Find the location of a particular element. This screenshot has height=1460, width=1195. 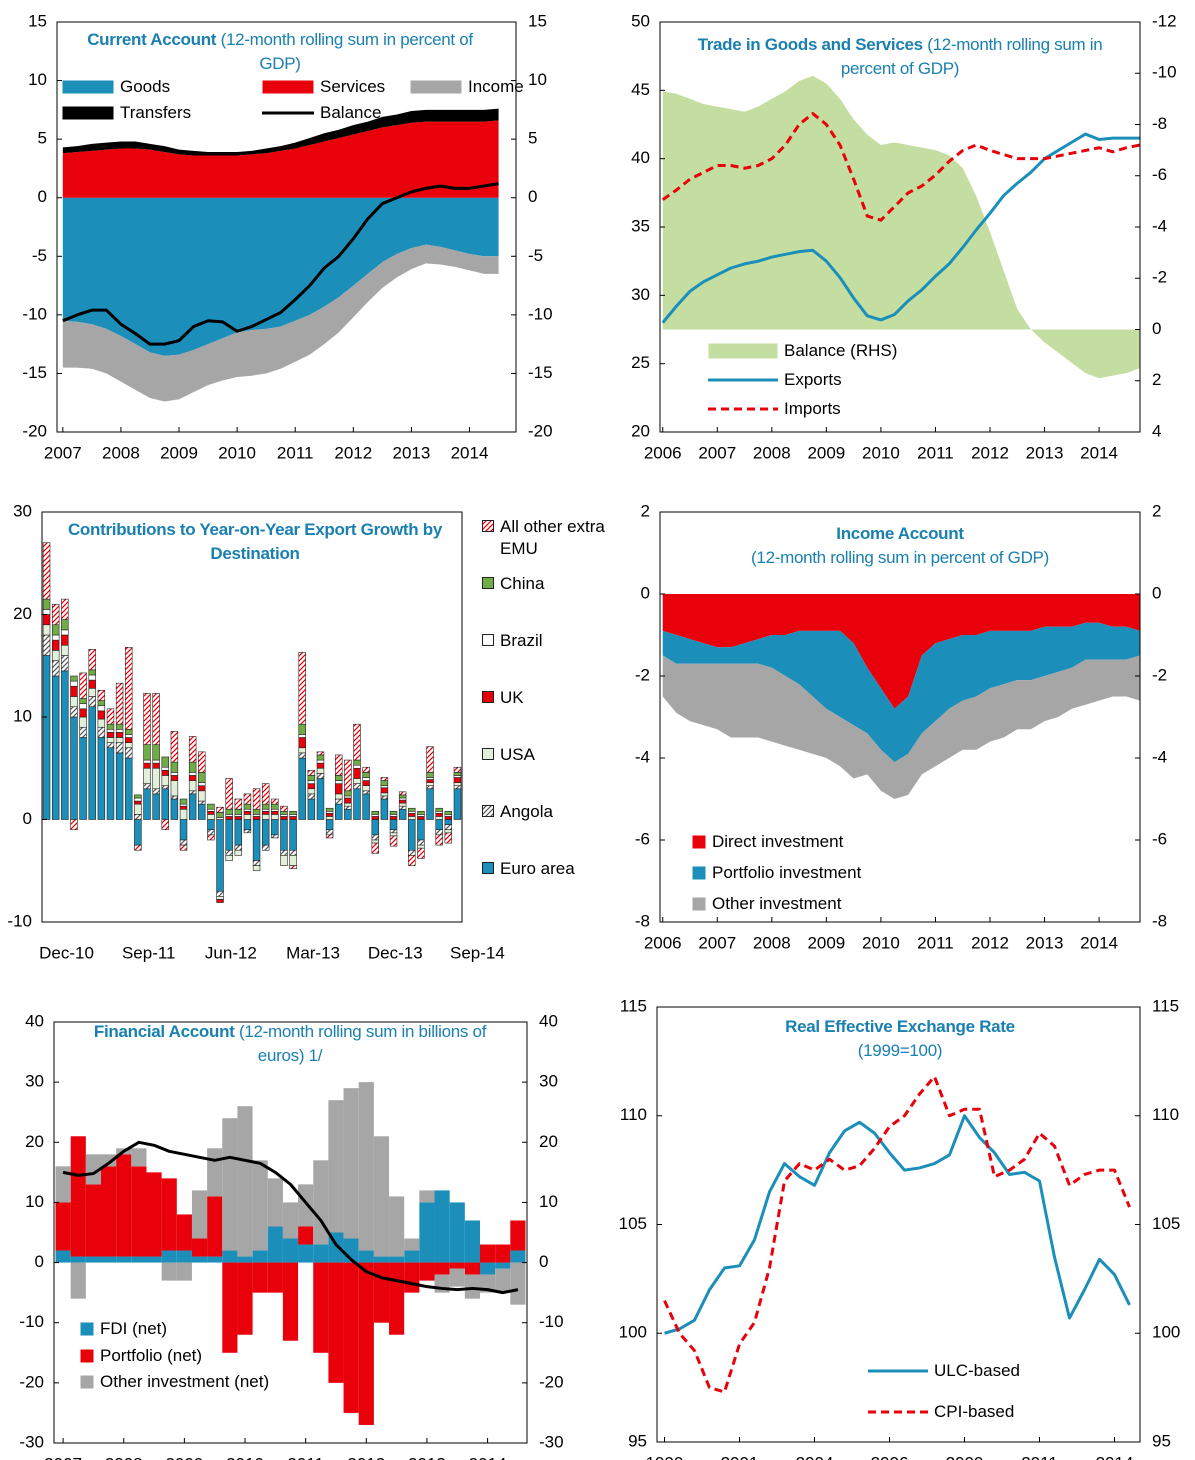

y2-tick-label: 5 is located at coordinates (532, 138).